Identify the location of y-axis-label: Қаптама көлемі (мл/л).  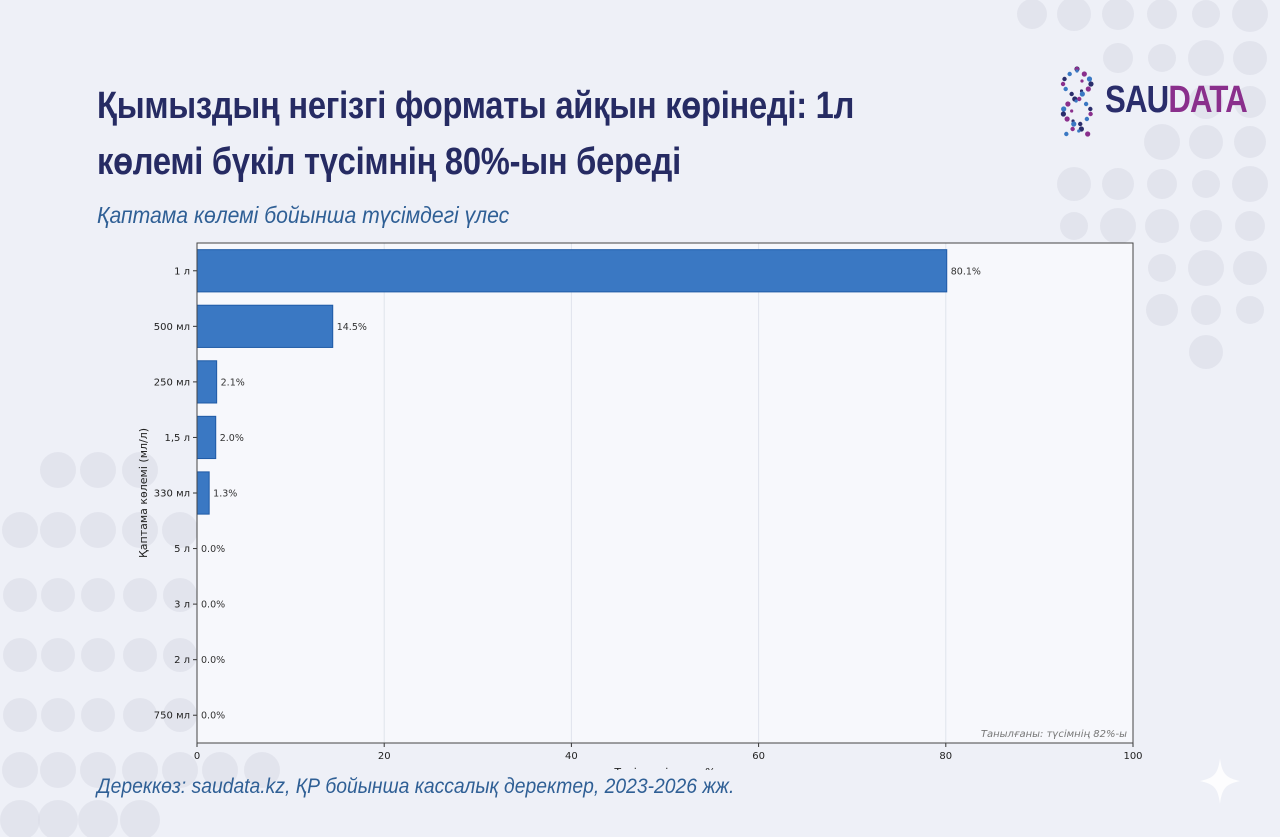
(143, 493).